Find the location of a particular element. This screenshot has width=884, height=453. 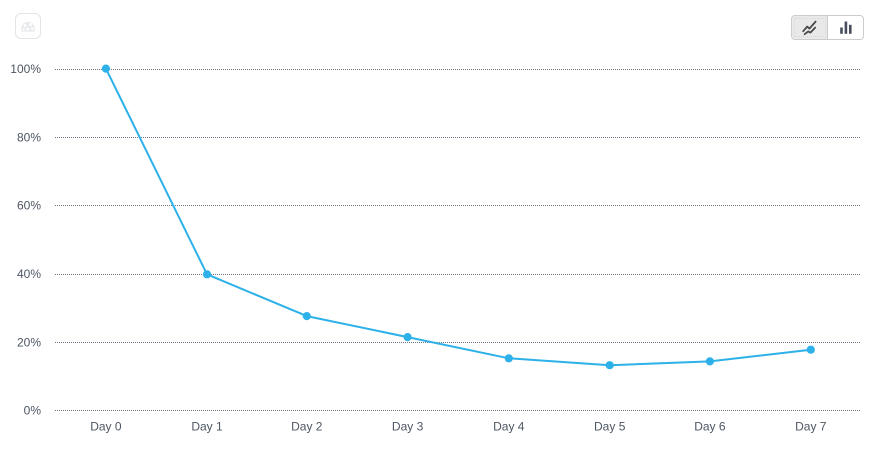

svg-text: 100% is located at coordinates (25, 69).